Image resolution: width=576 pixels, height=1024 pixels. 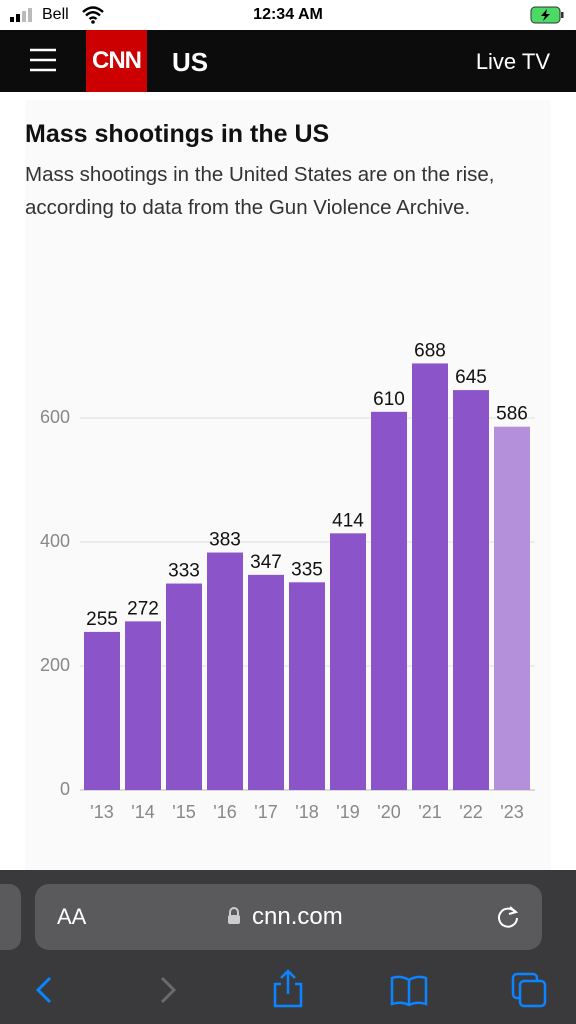 I want to click on x-tick-label: '17, so click(x=265, y=812).